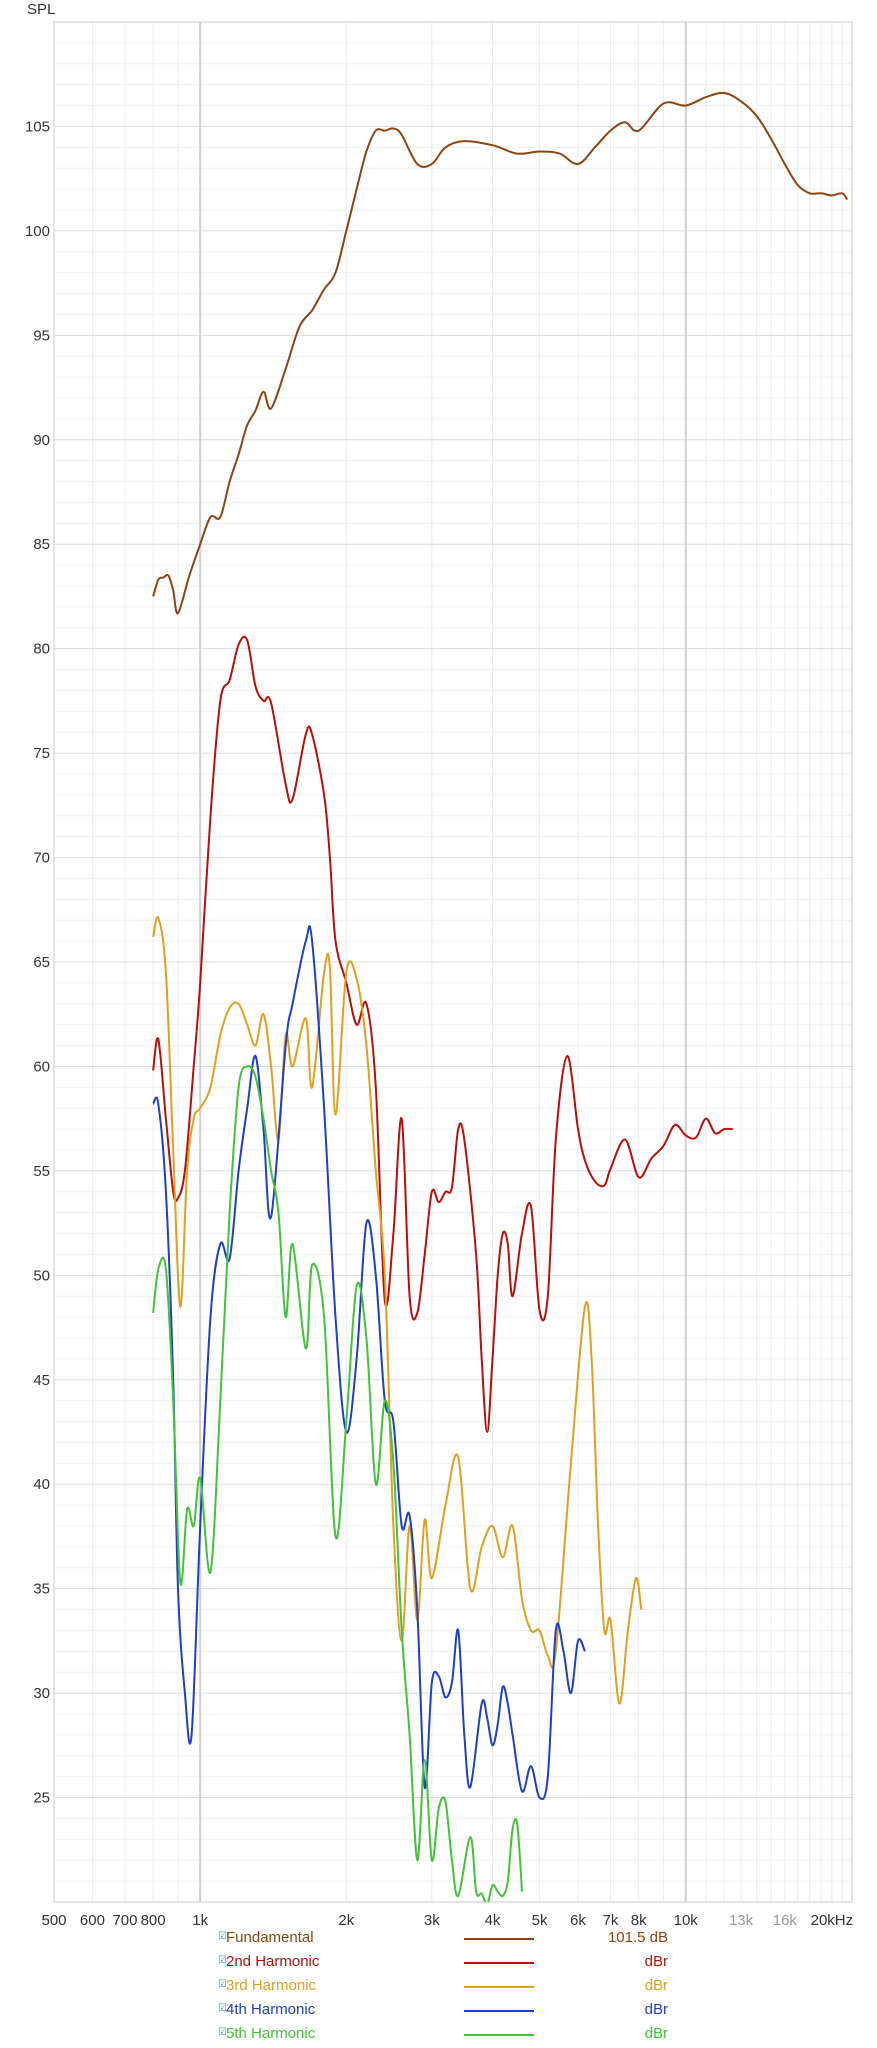 This screenshot has height=2048, width=877. I want to click on y-tick-label: 70, so click(41, 858).